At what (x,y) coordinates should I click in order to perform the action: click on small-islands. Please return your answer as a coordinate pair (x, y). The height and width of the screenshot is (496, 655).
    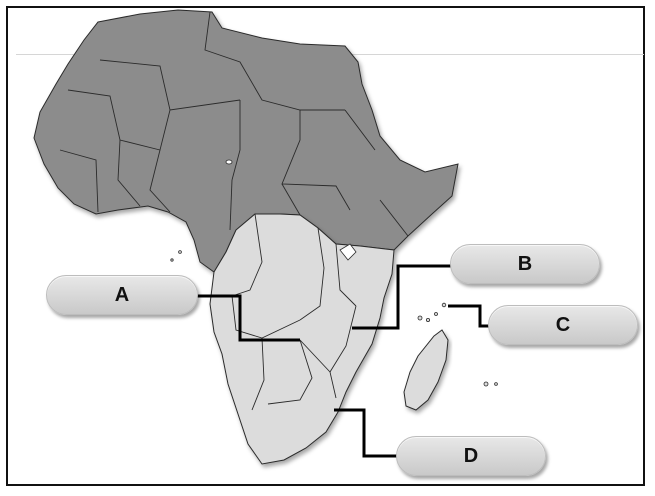
    Looking at the image, I should click on (334, 318).